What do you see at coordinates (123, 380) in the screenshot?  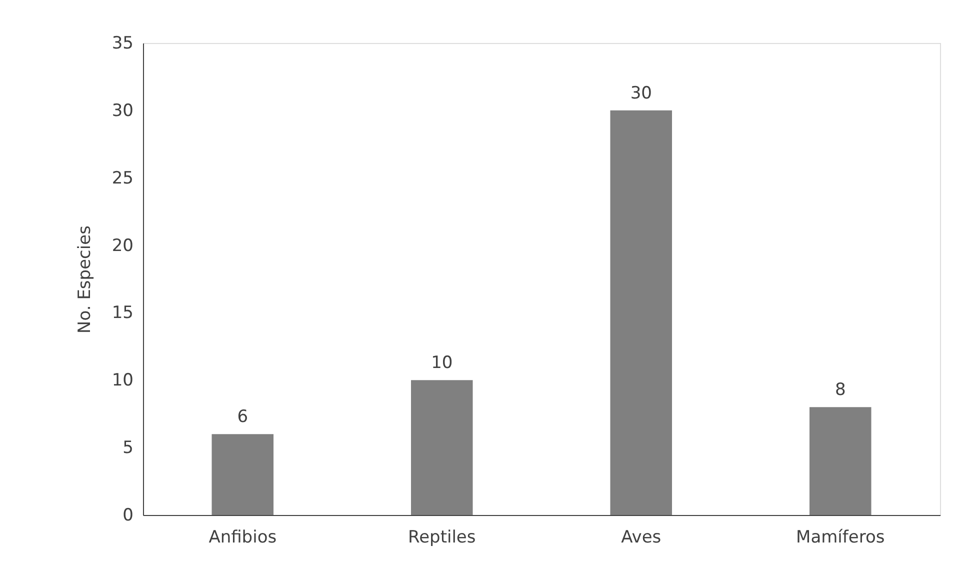 I see `y-tick-label: 10` at bounding box center [123, 380].